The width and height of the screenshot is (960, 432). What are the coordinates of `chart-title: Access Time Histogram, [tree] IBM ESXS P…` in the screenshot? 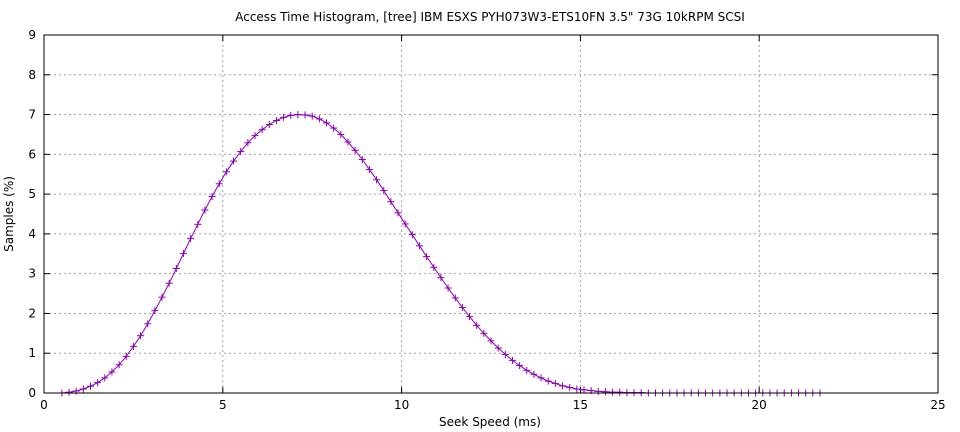 It's located at (490, 17).